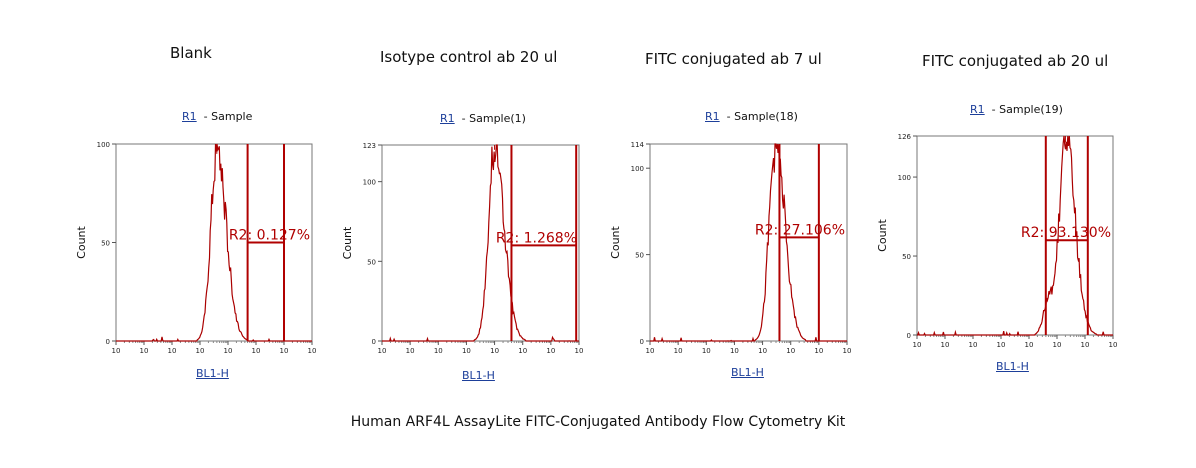 This screenshot has width=1196, height=468. I want to click on panel-subtitle-3: R1 - Sample(18), so click(751, 116).